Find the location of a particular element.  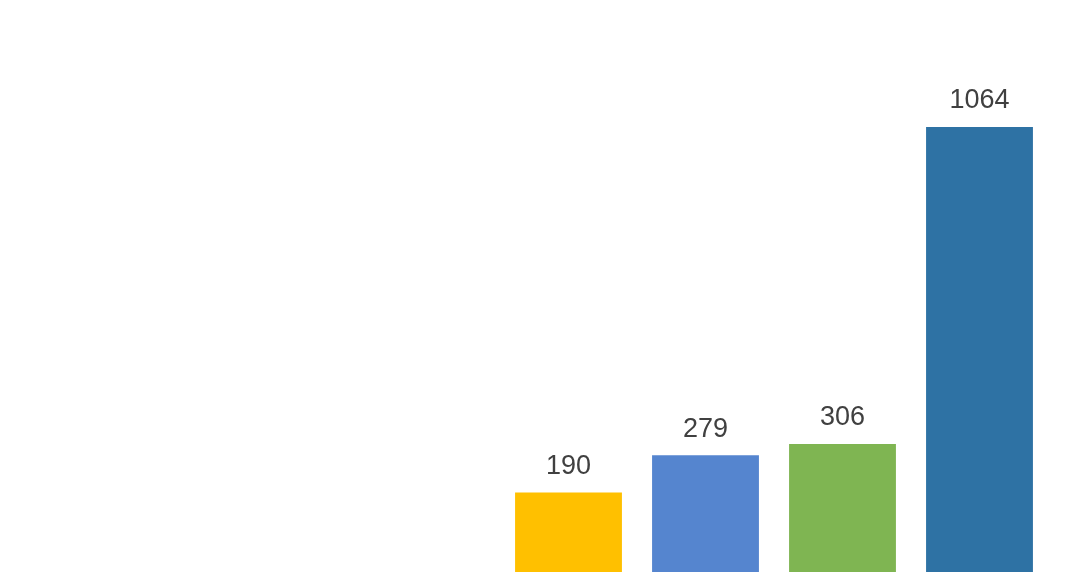

data-label: 279 is located at coordinates (705, 427).